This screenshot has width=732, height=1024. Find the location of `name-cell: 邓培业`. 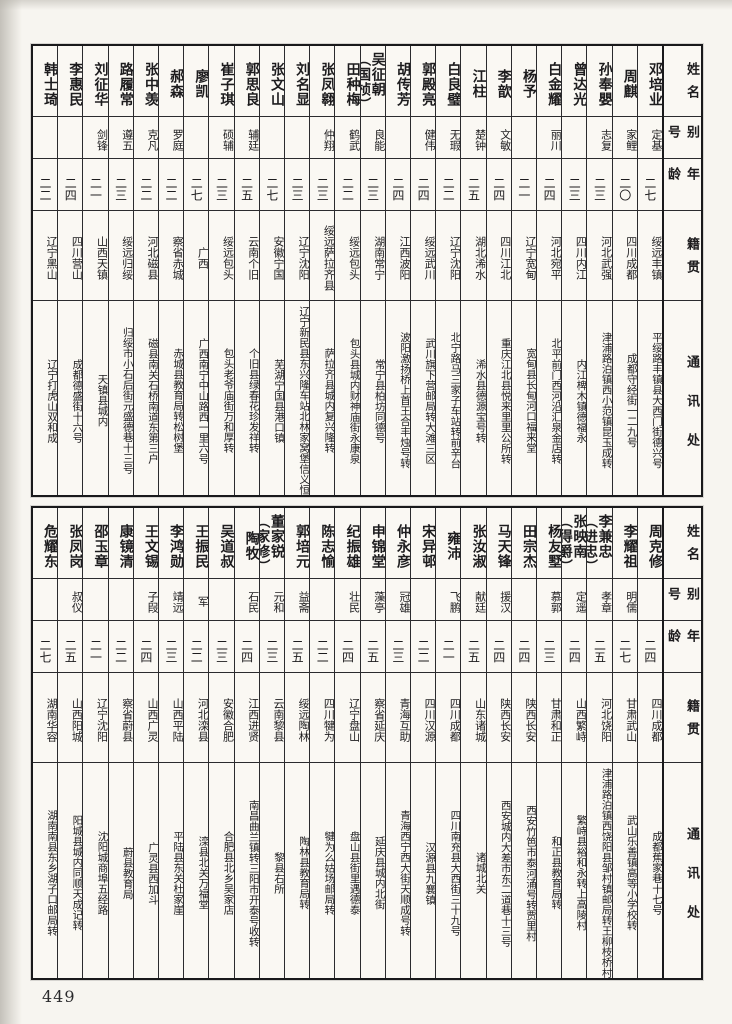

name-cell: 邓培业 is located at coordinates (654, 84).